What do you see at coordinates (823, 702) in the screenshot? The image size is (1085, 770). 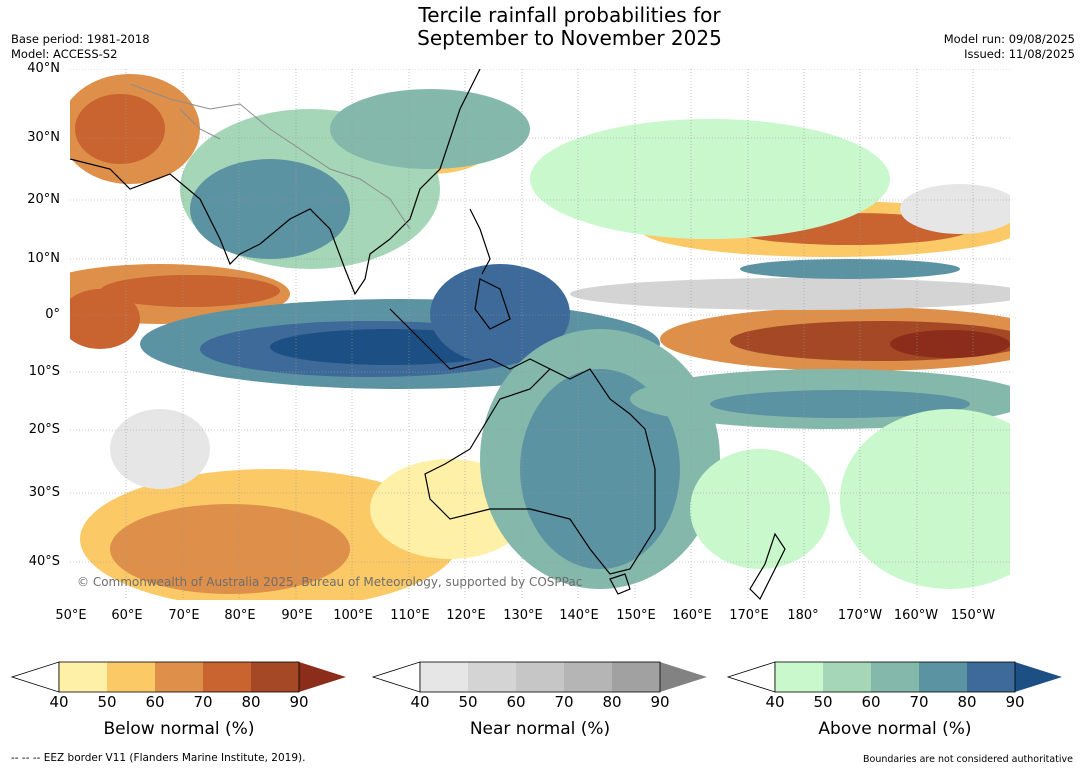 I see `above-tick-50: 50` at bounding box center [823, 702].